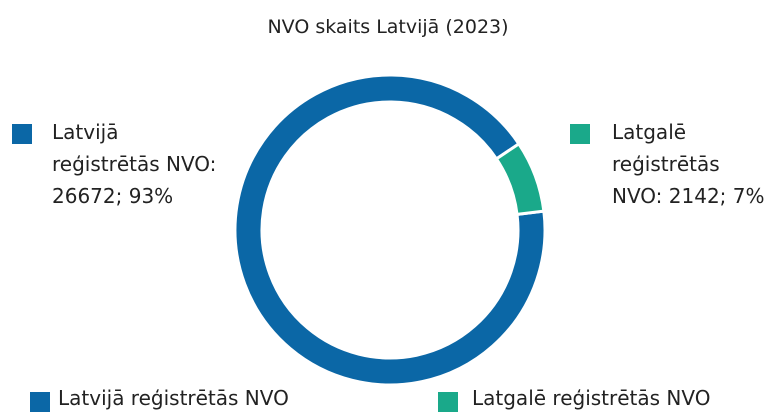 The image size is (776, 416). I want to click on chart-title: NVO skaits Latvijā (2023), so click(388, 27).